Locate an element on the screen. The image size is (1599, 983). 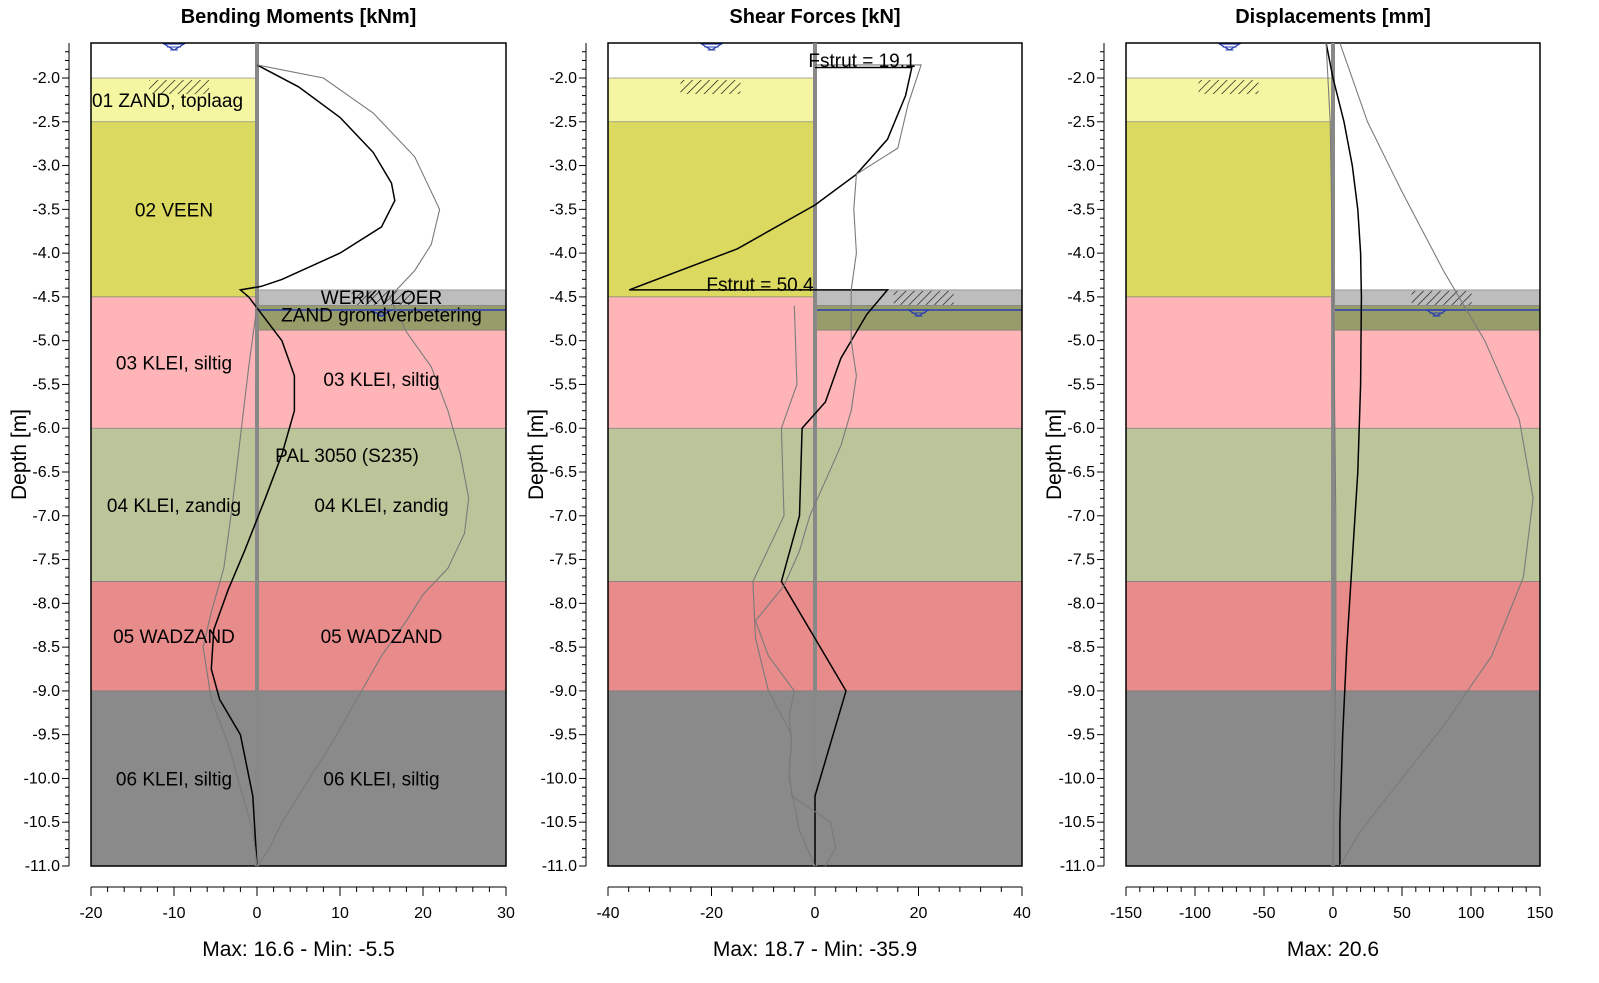
layer-label-left: 04 KLEI, zandig is located at coordinates (174, 506).